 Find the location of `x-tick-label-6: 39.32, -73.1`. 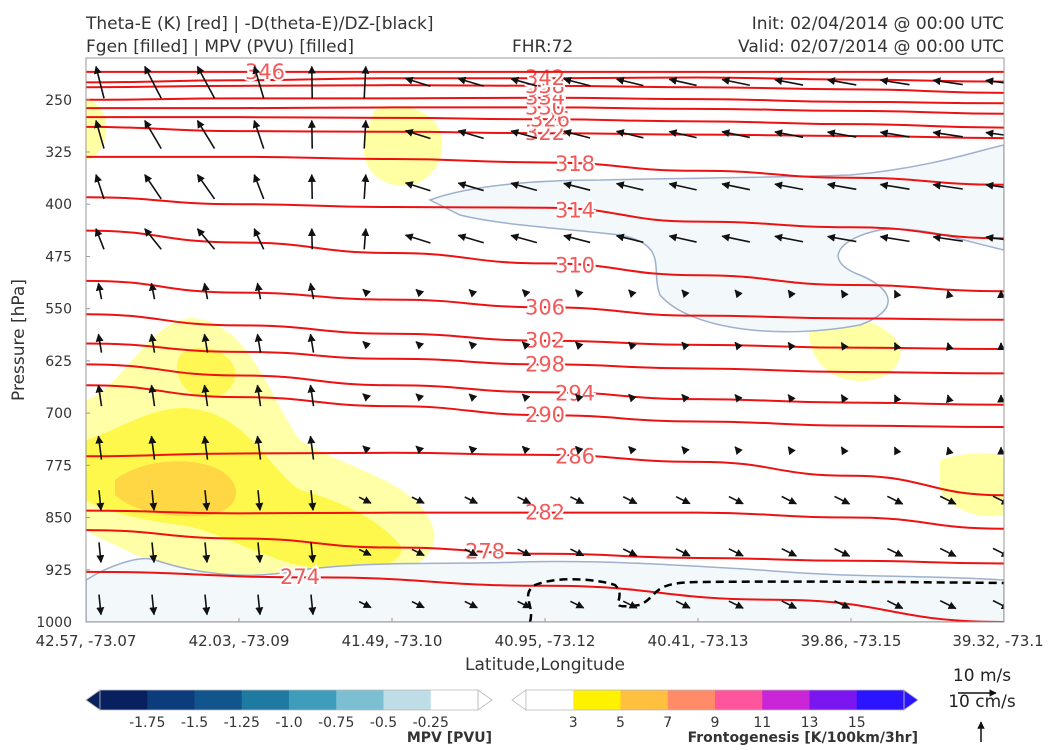

x-tick-label-6: 39.32, -73.1 is located at coordinates (997, 641).